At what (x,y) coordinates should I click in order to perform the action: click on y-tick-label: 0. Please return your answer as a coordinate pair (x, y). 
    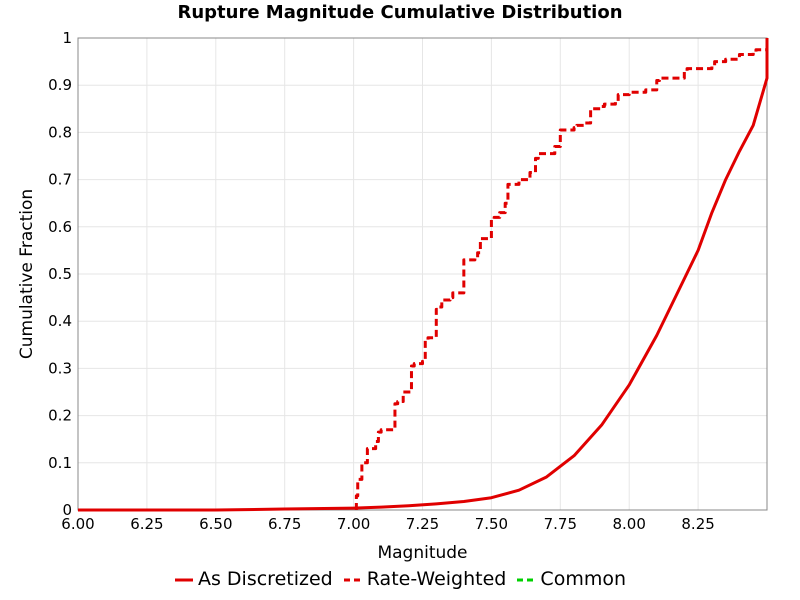
    Looking at the image, I should click on (67, 510).